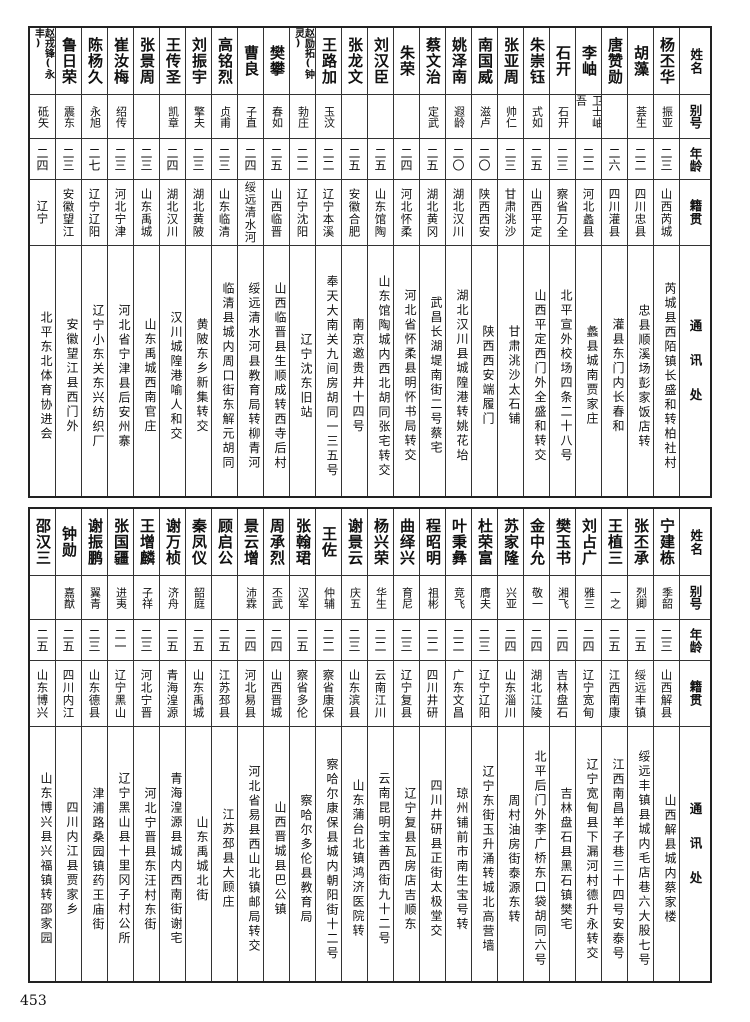  Describe the element at coordinates (562, 61) in the screenshot. I see `cell-name: 石开` at that location.